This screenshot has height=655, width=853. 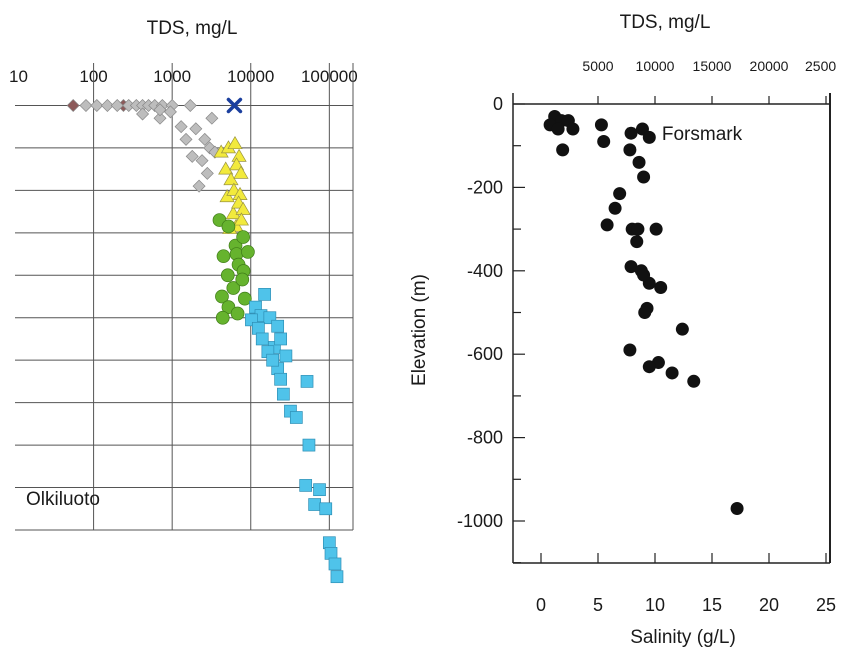 What do you see at coordinates (480, 312) in the screenshot?
I see `right-y-tick-labels: 0 -200 -400 -600 -800 -1000` at bounding box center [480, 312].